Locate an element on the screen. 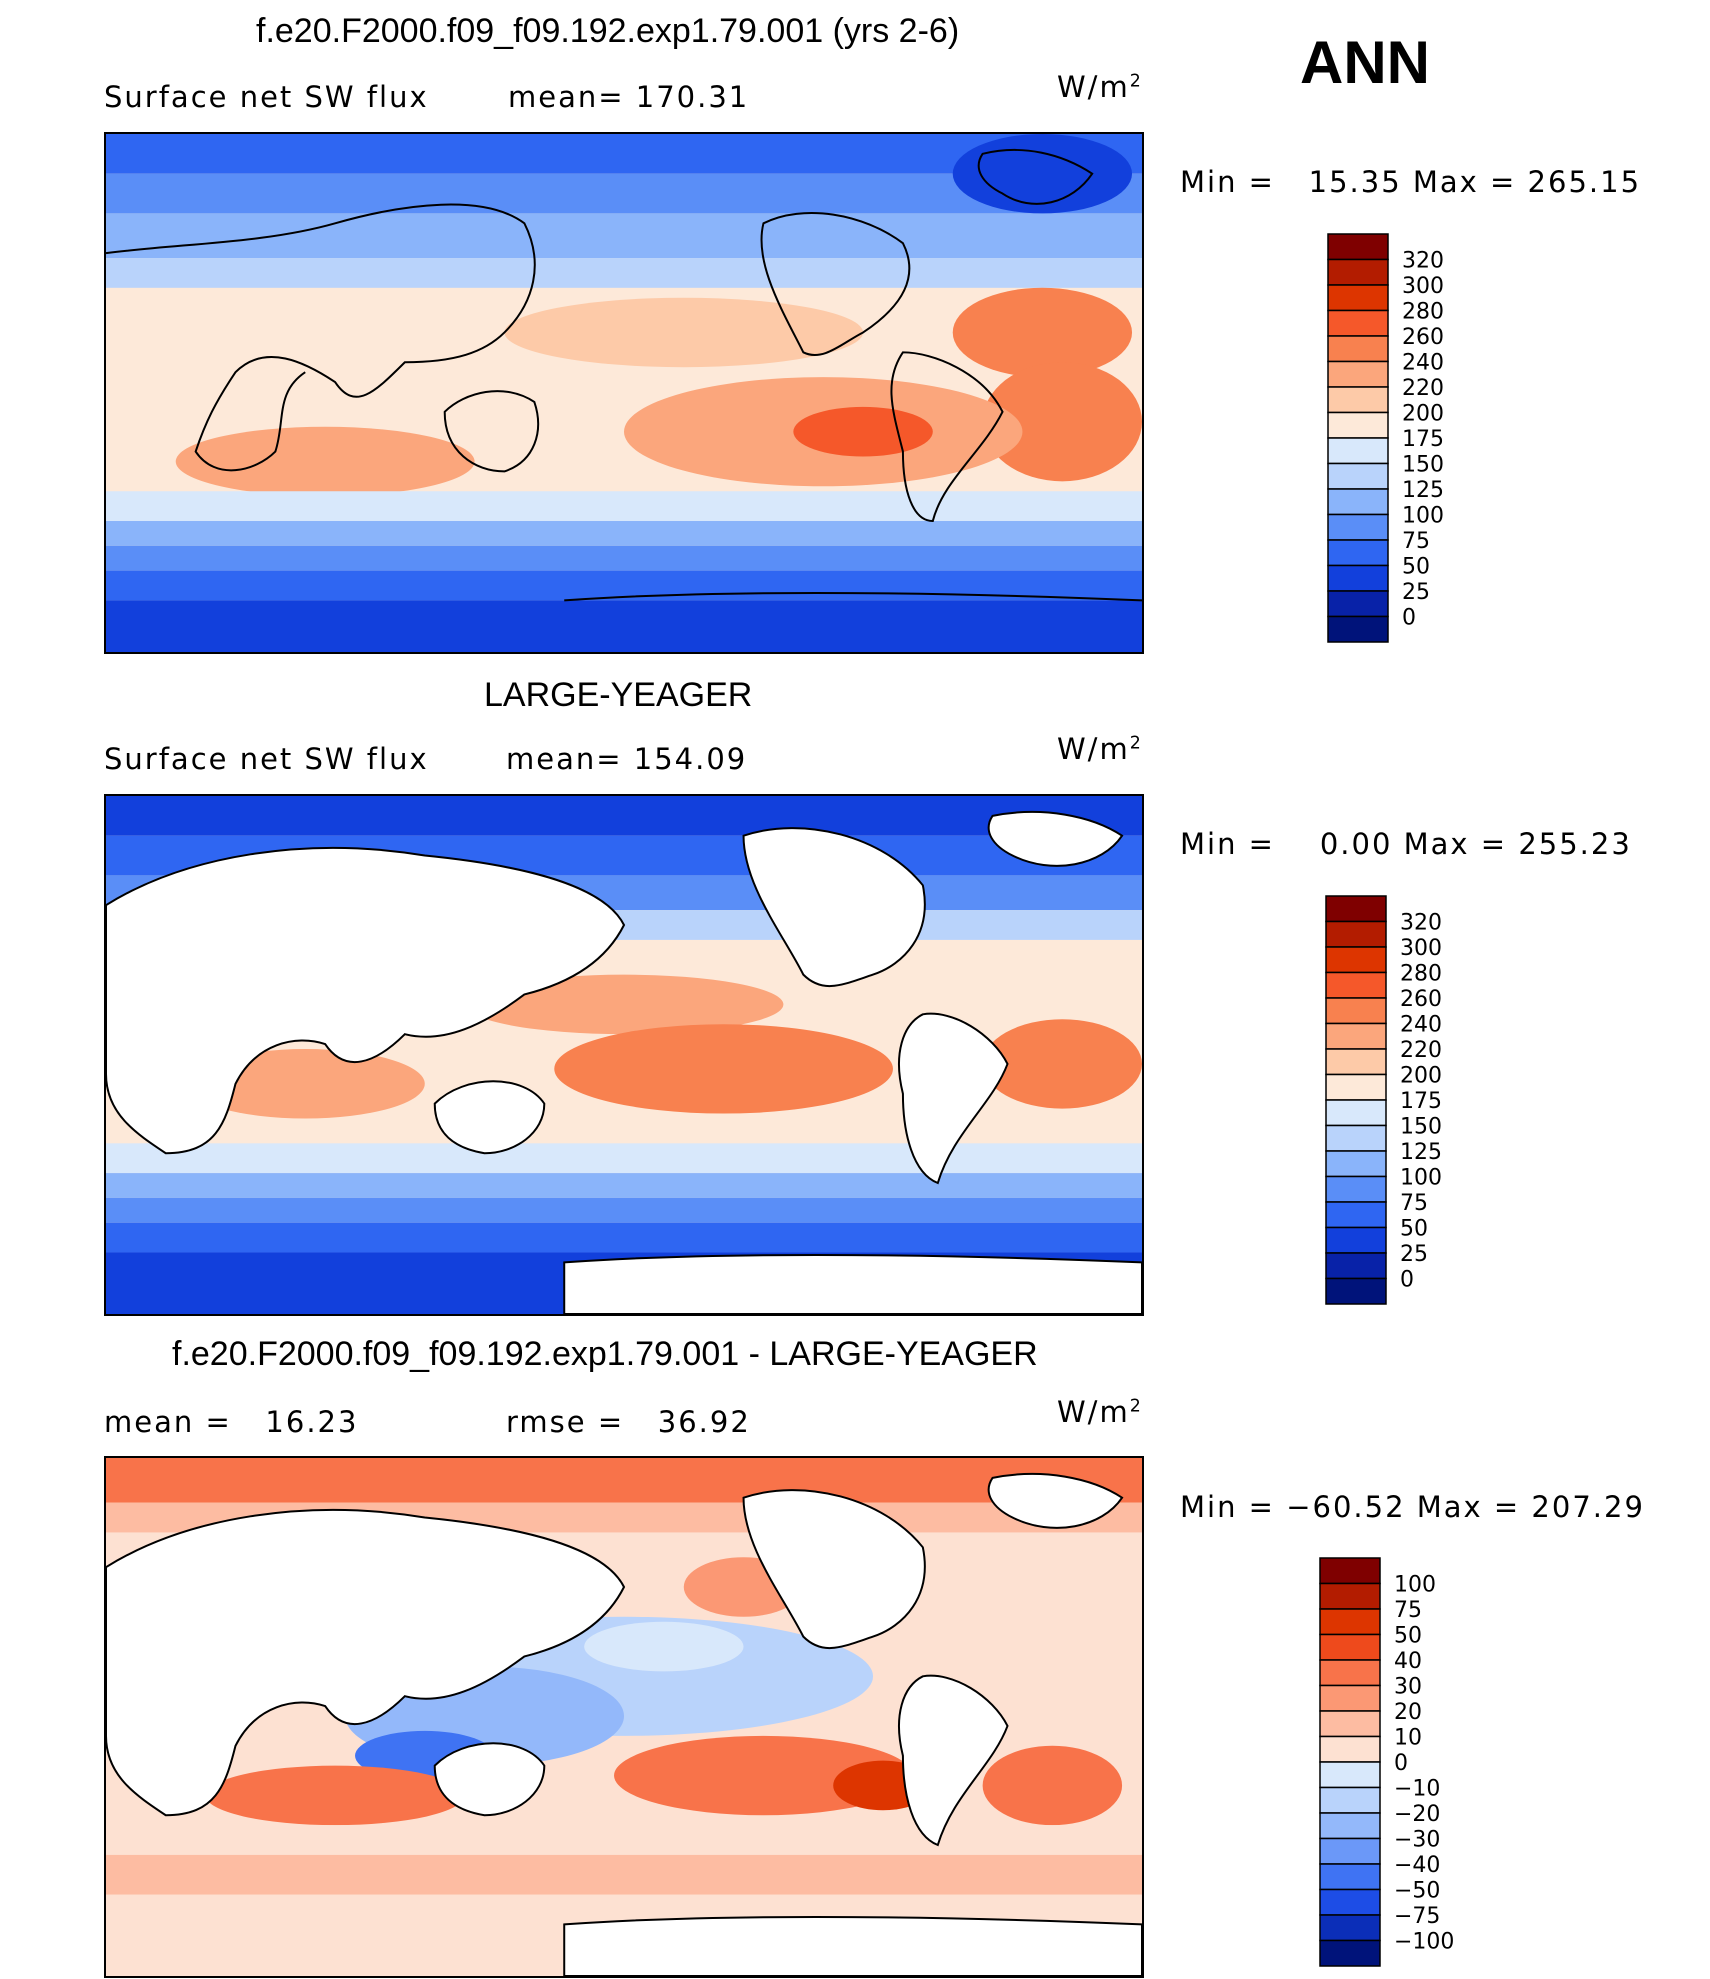 Image resolution: width=1710 pixels, height=1979 pixels. colorbar-level-label: 30 is located at coordinates (1408, 1687).